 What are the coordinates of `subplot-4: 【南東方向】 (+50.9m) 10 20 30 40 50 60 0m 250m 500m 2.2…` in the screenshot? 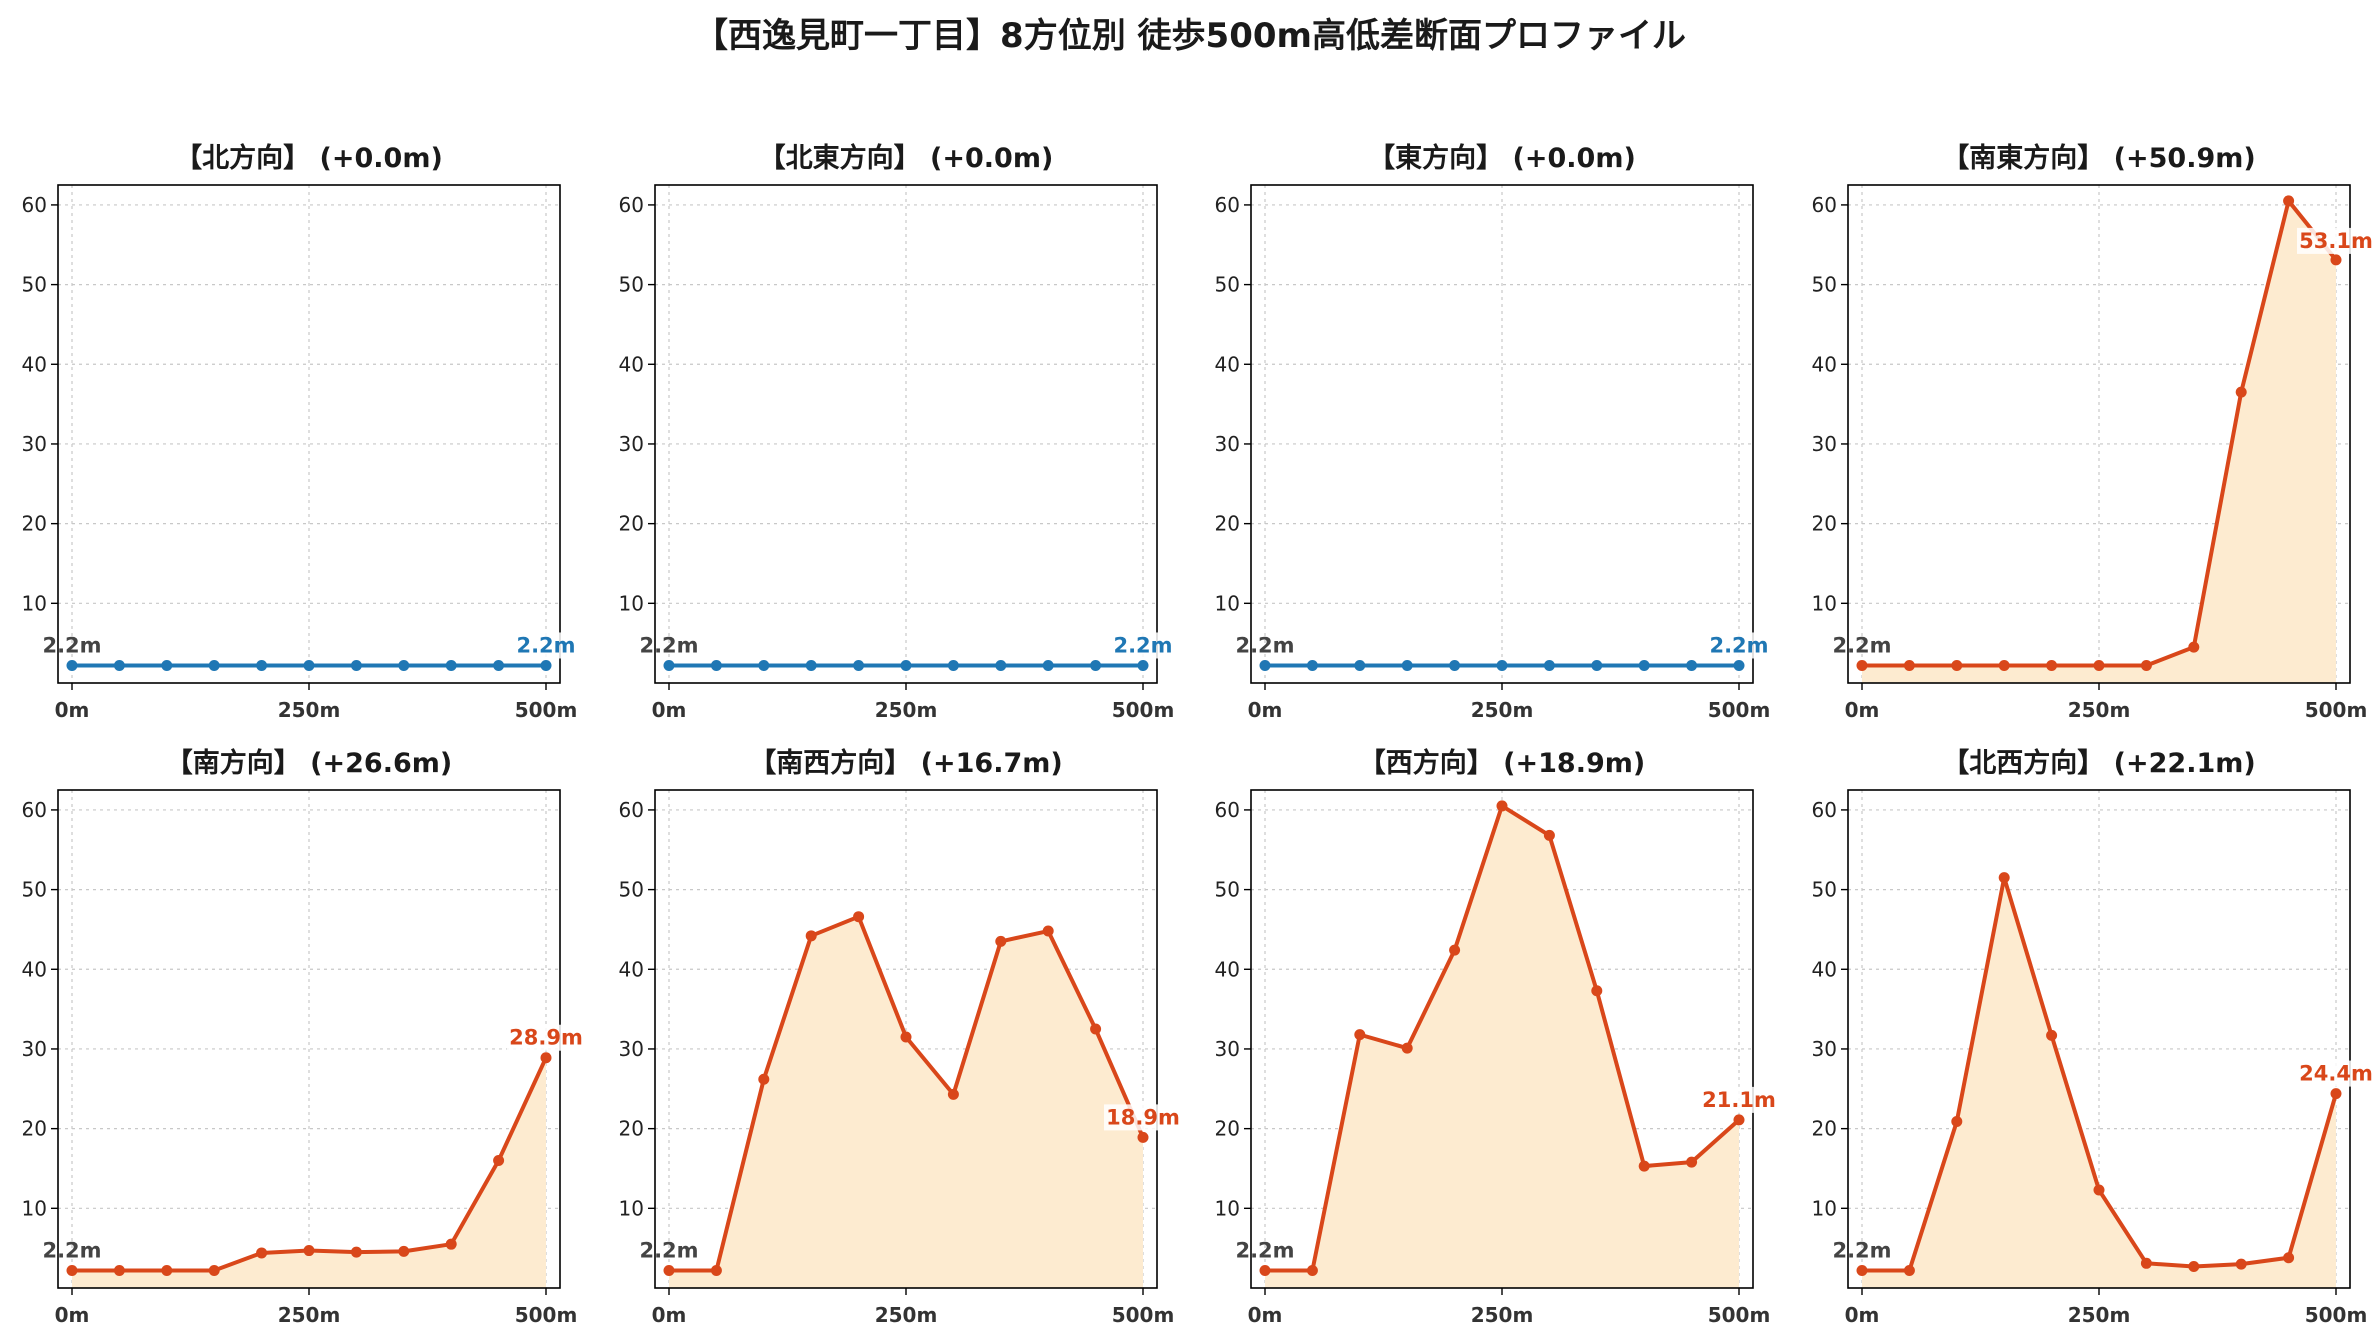 It's located at (2093, 432).